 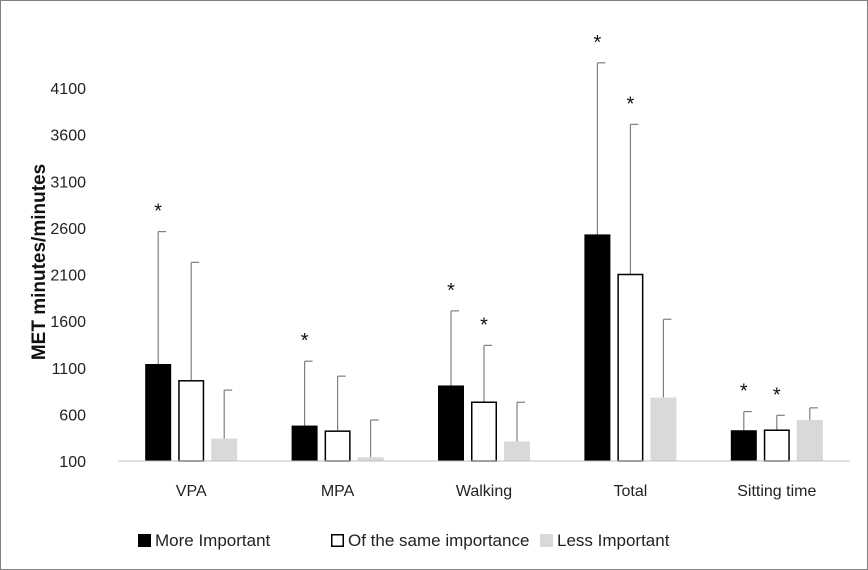 What do you see at coordinates (213, 540) in the screenshot?
I see `legend-label: More Important` at bounding box center [213, 540].